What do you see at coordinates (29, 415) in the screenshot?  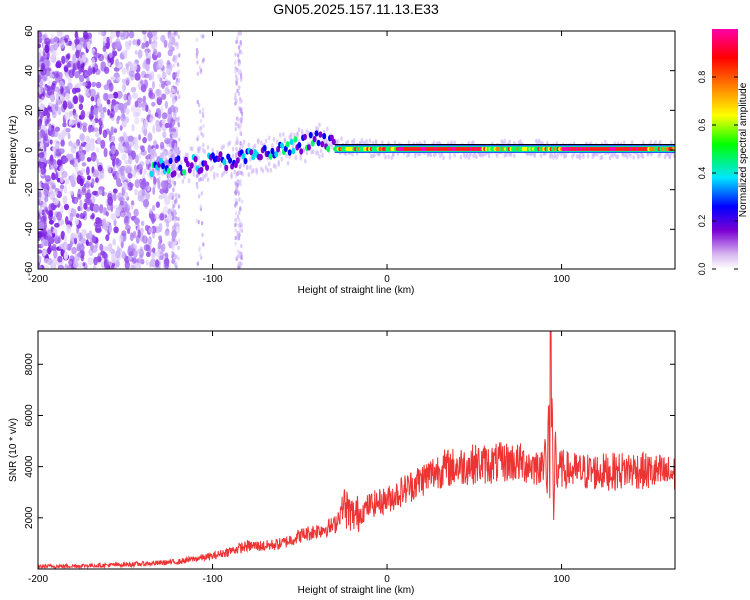 I see `snr-y-tick-label: 6000` at bounding box center [29, 415].